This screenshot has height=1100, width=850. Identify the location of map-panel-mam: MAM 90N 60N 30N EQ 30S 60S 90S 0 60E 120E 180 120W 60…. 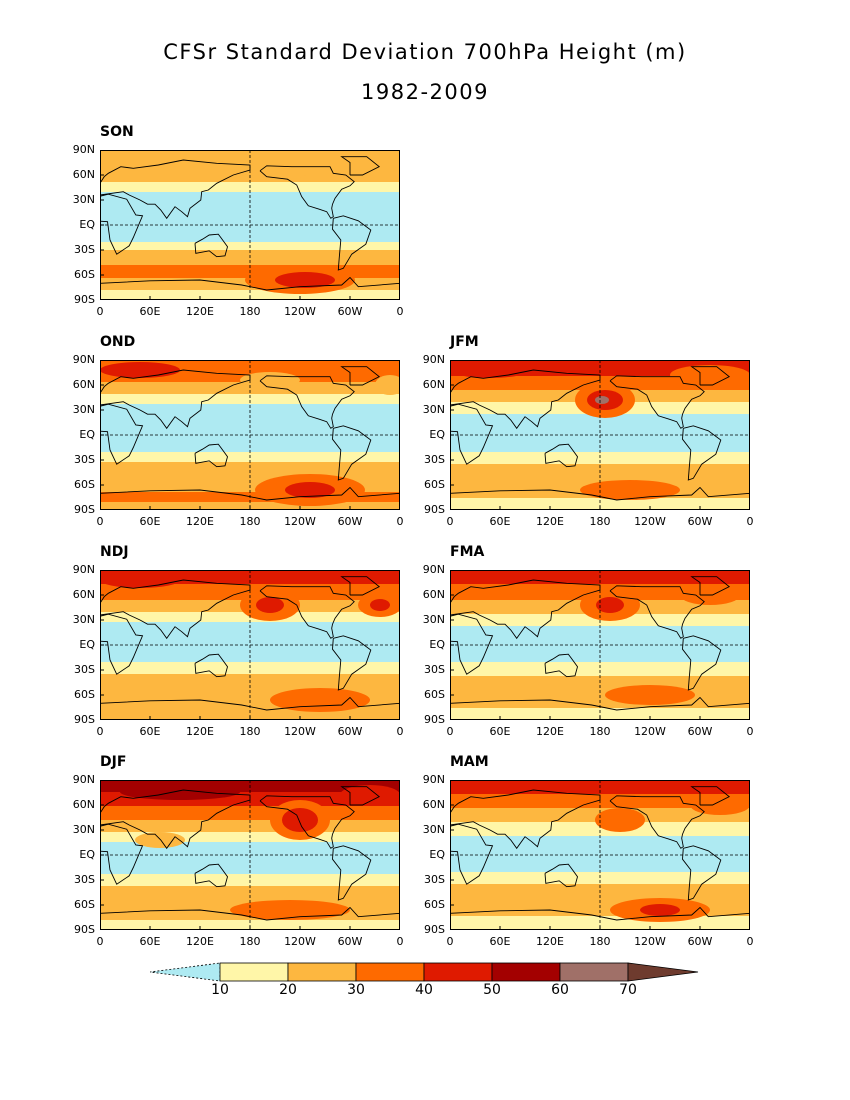
(588, 851).